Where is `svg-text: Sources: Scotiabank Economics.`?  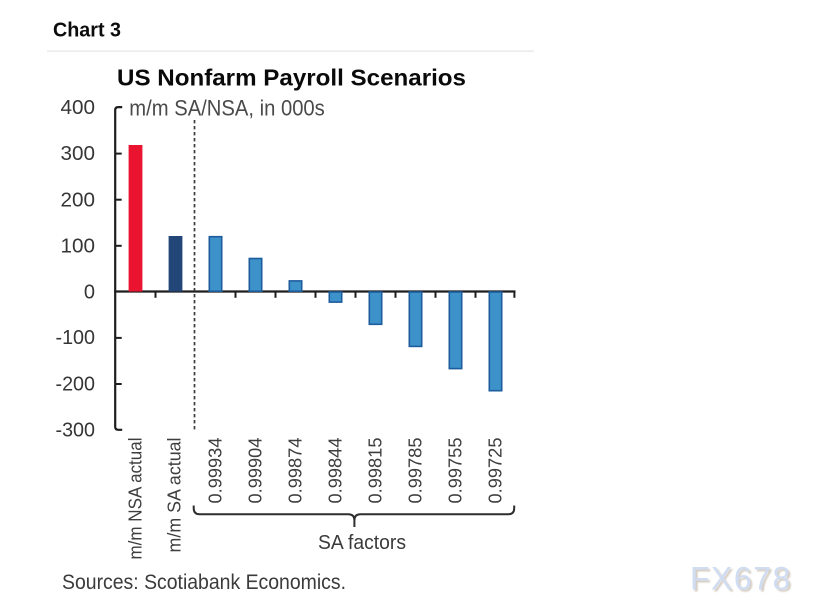 svg-text: Sources: Scotiabank Economics. is located at coordinates (204, 582).